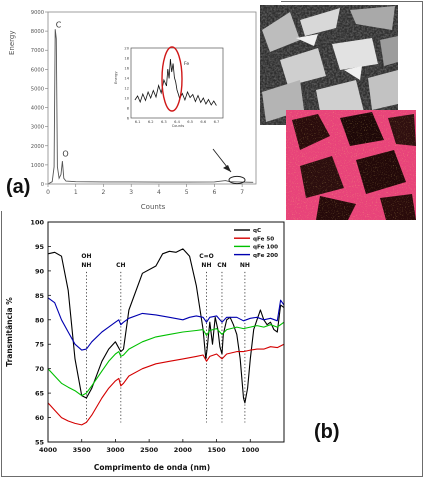 This screenshot has width=424, height=478. I want to click on inset-y-tick-label: 10, so click(126, 98).